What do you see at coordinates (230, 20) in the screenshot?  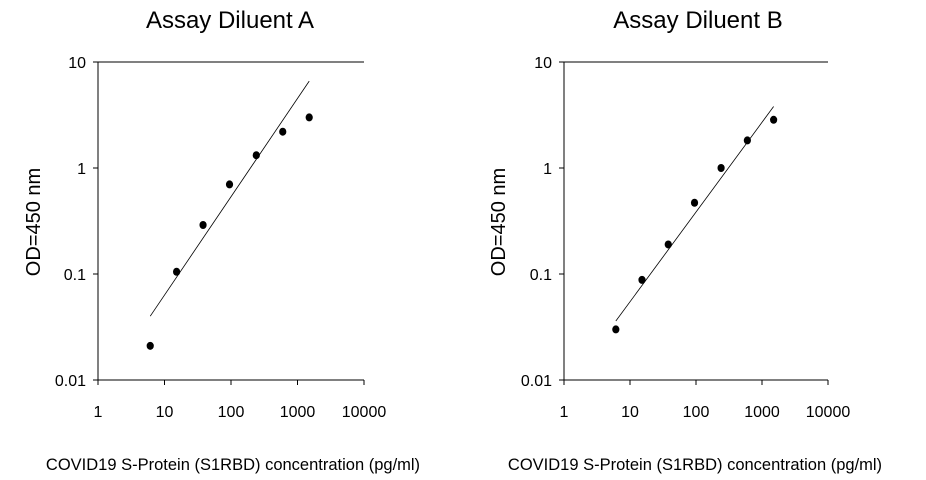 I see `chart-title: Assay Diluent A` at bounding box center [230, 20].